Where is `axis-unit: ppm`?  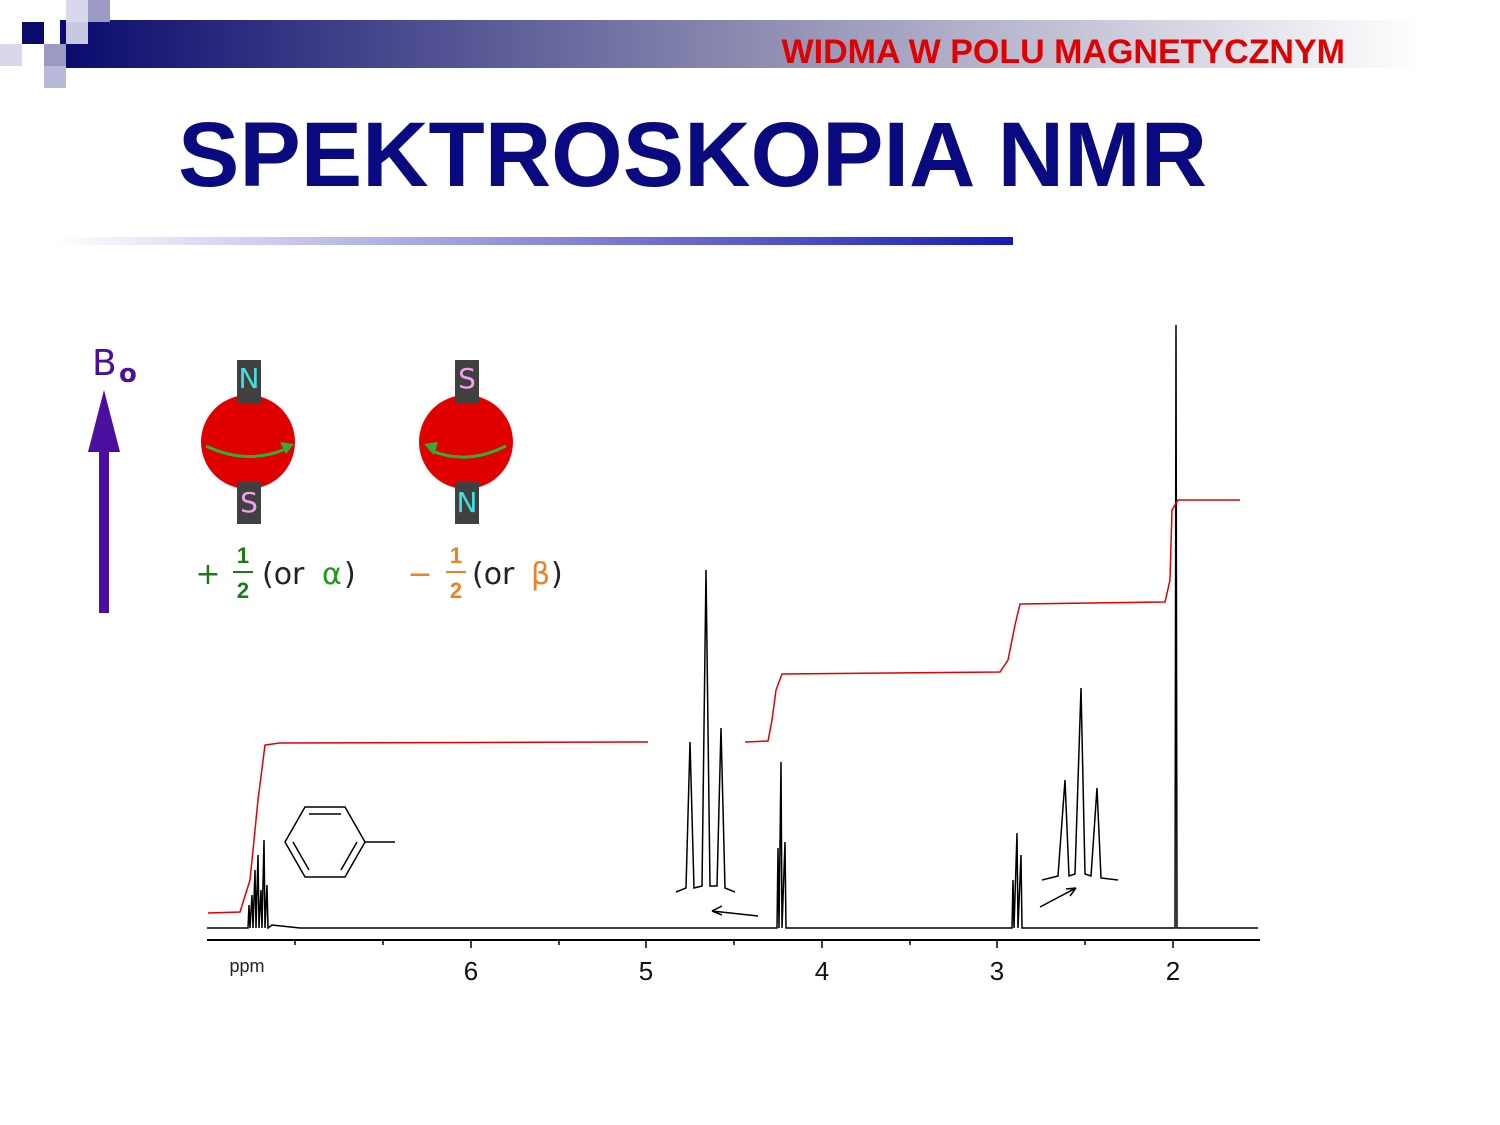
axis-unit: ppm is located at coordinates (246, 966).